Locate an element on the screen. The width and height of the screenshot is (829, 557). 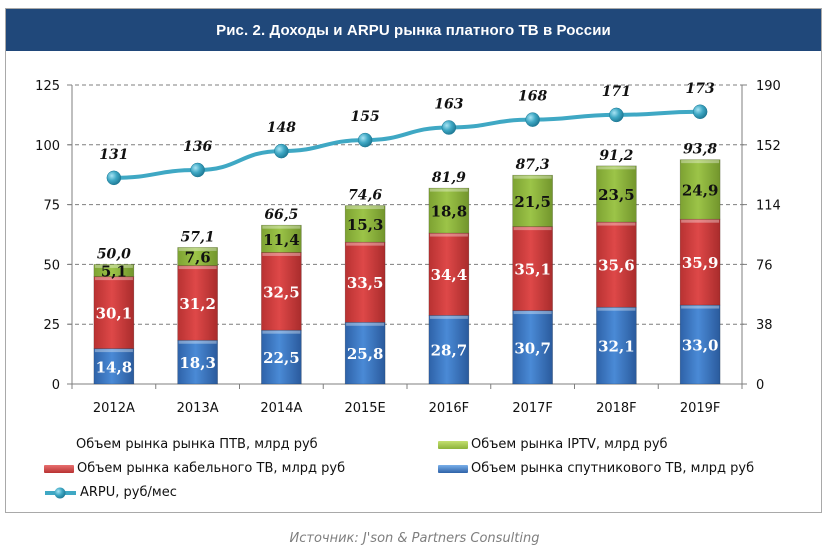
y-left-tick-label: 125 is located at coordinates (47, 86).